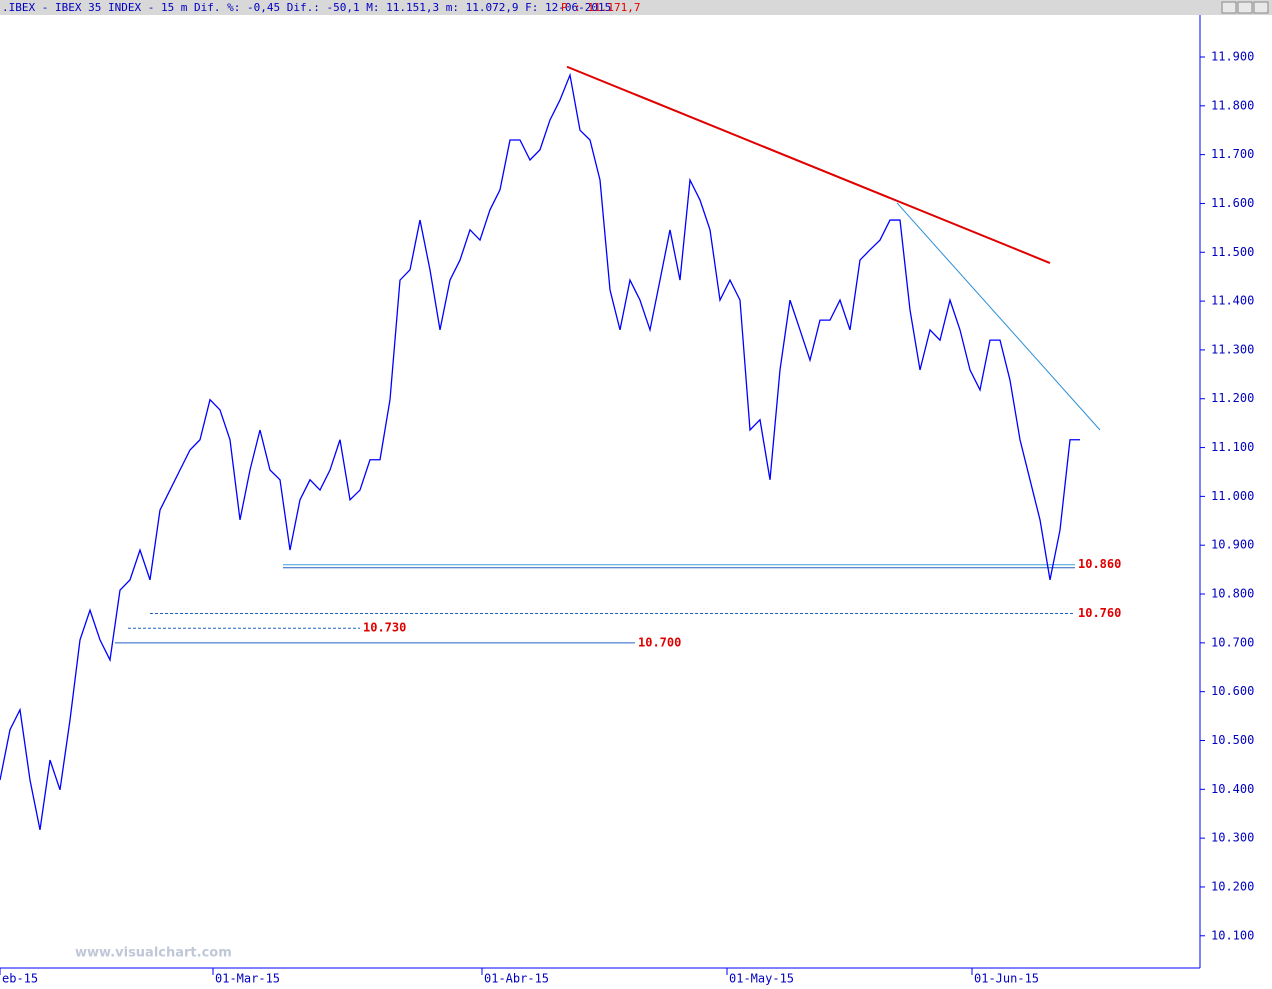 This screenshot has width=1272, height=989. What do you see at coordinates (1099, 613) in the screenshot?
I see `level-label: 10.760` at bounding box center [1099, 613].